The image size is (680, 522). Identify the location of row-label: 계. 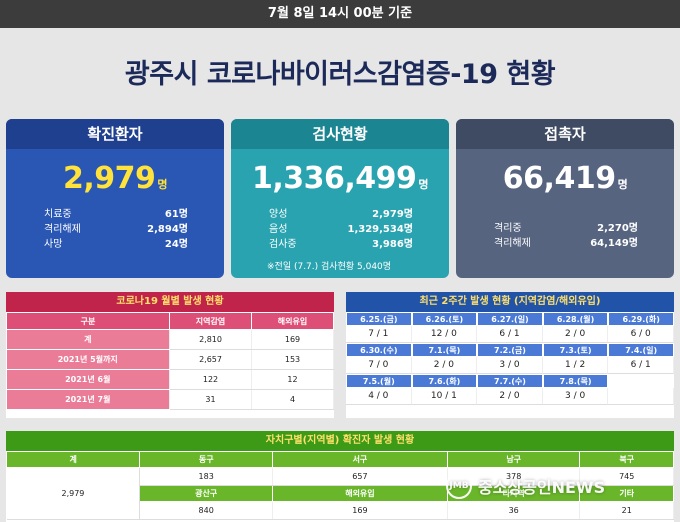
(88, 339).